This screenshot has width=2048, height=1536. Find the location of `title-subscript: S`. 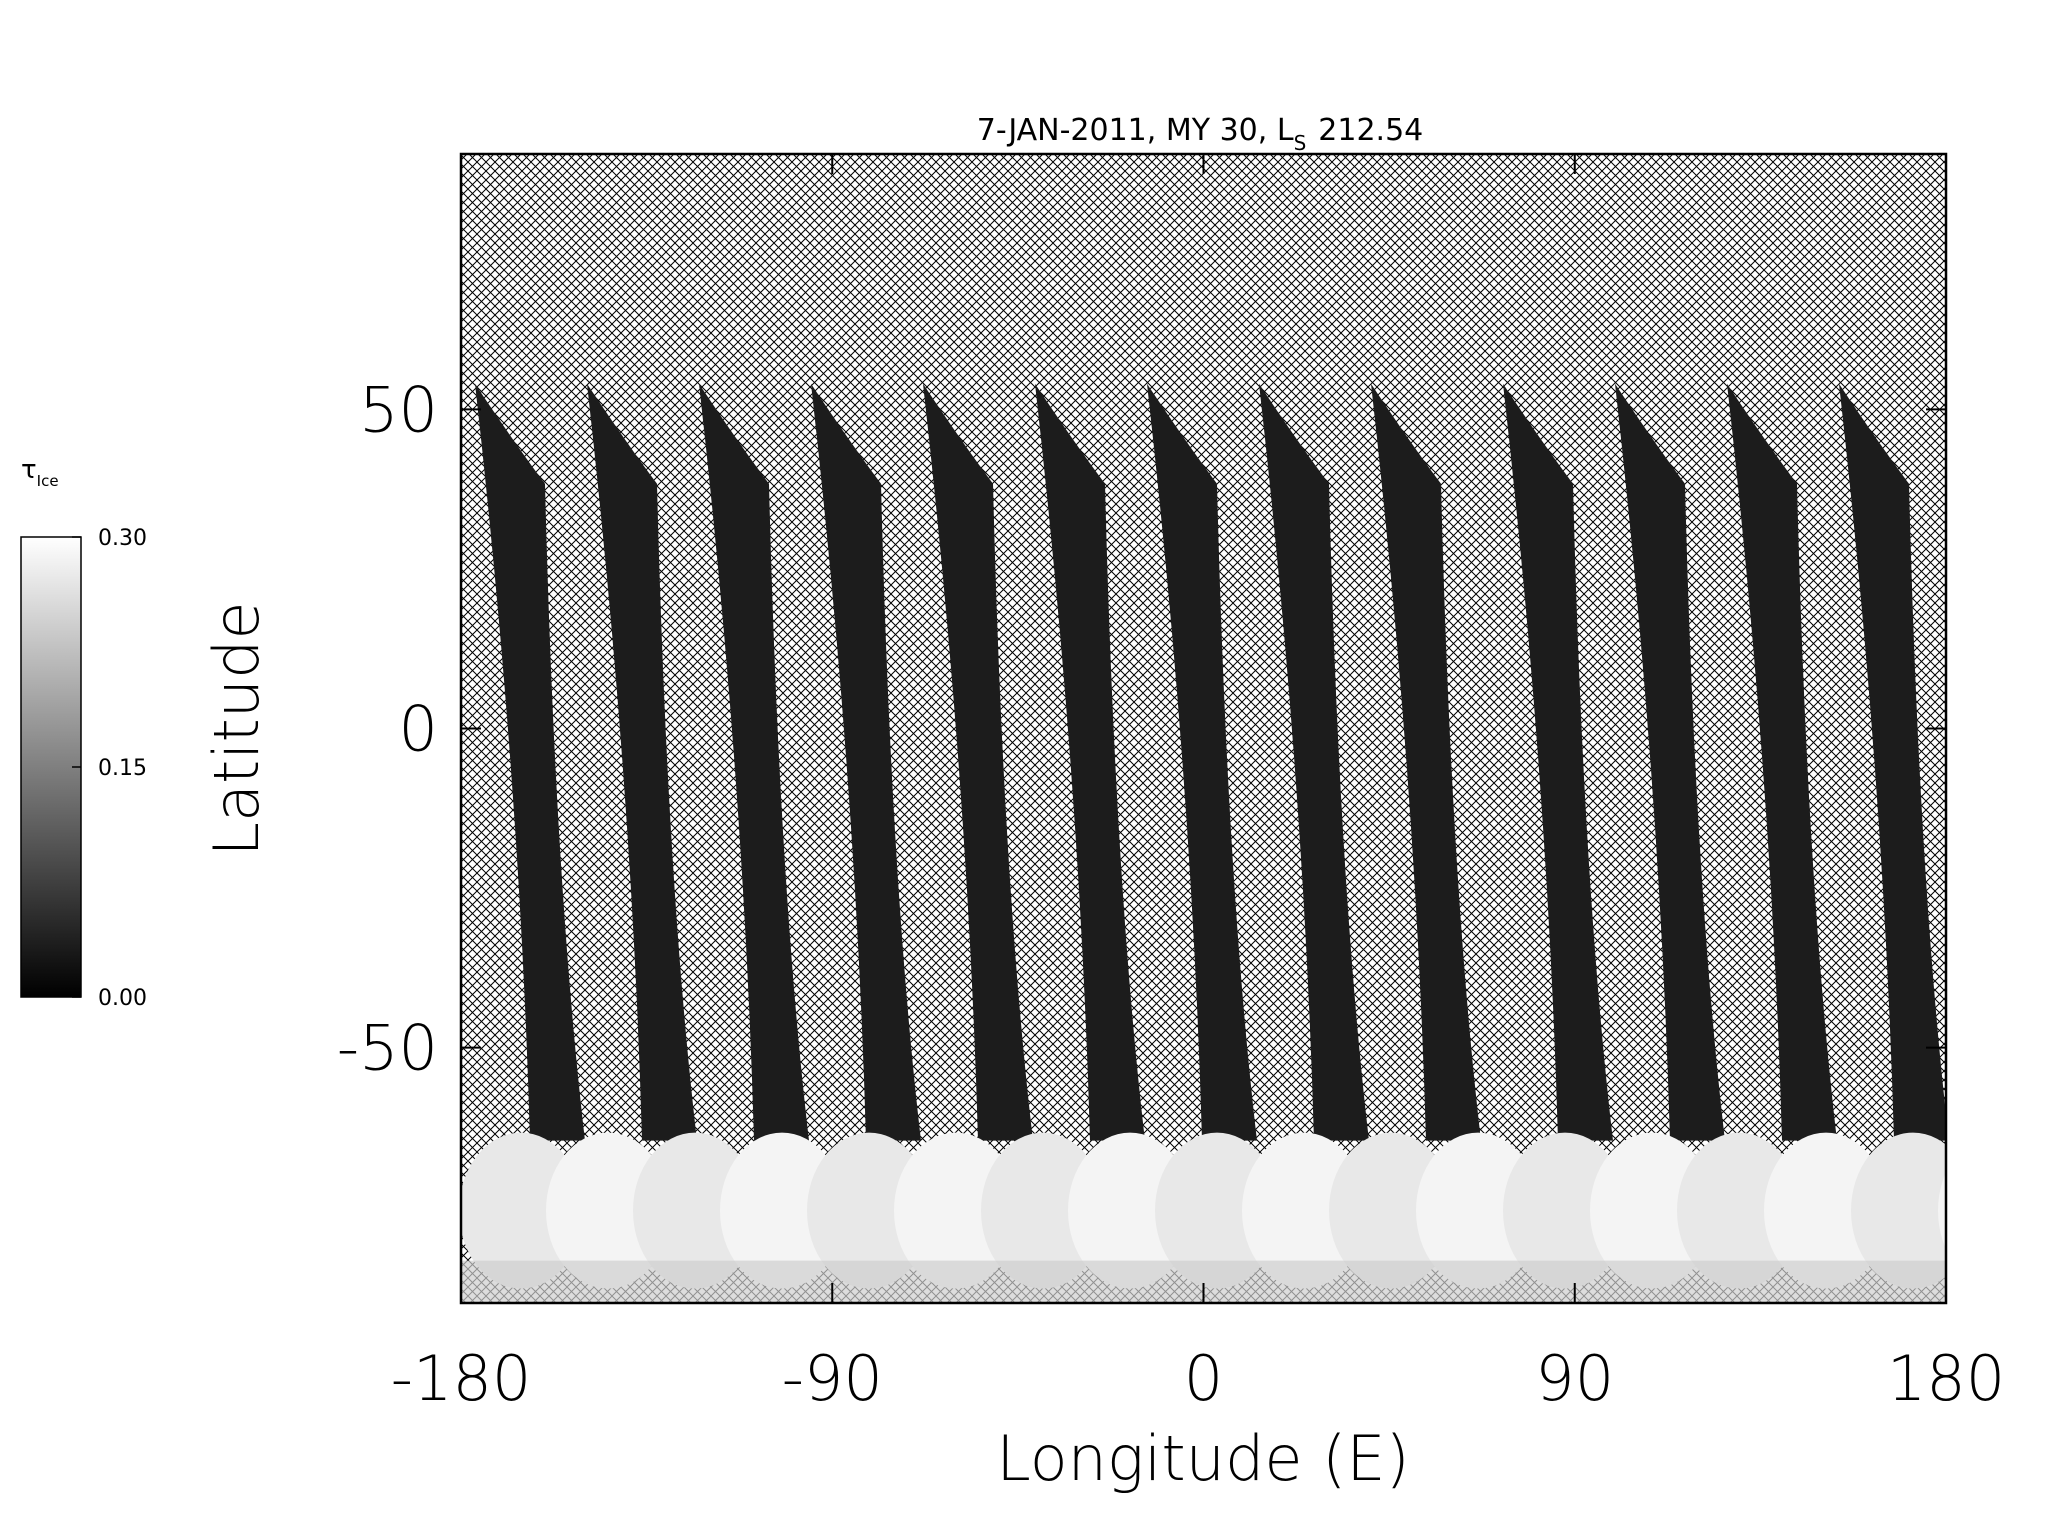

title-subscript: S is located at coordinates (1300, 143).